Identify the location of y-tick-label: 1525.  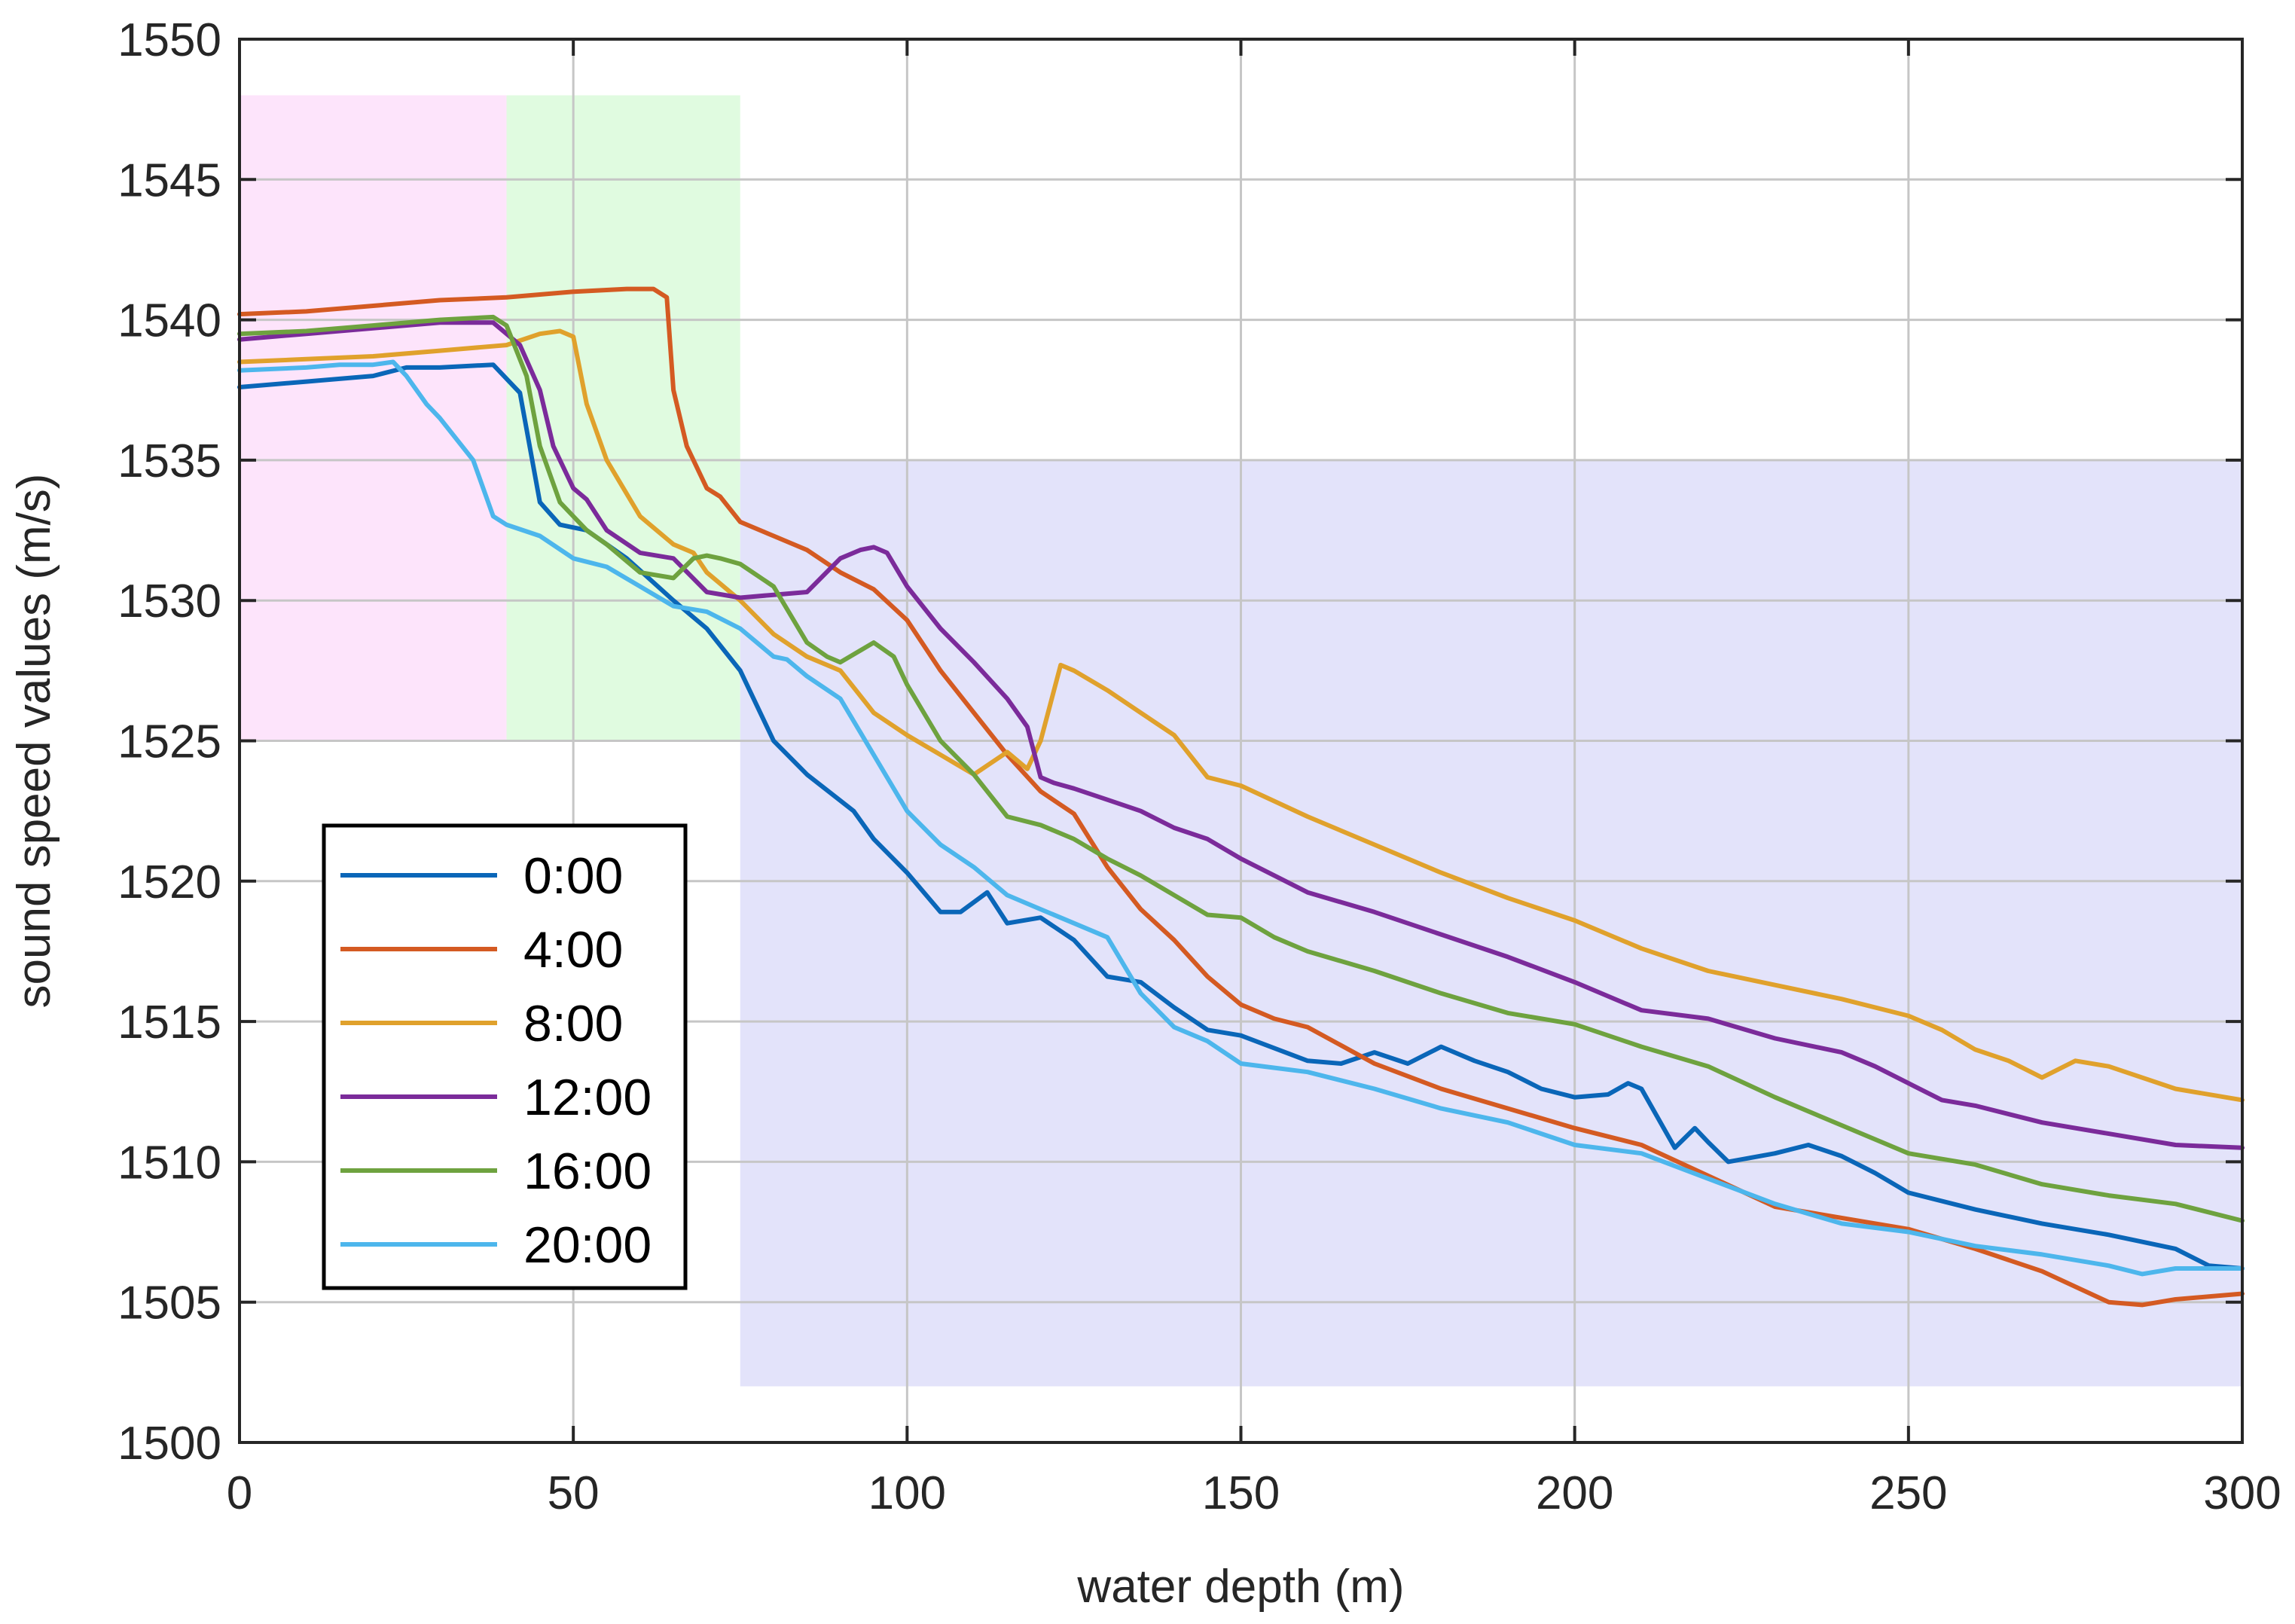
(169, 742).